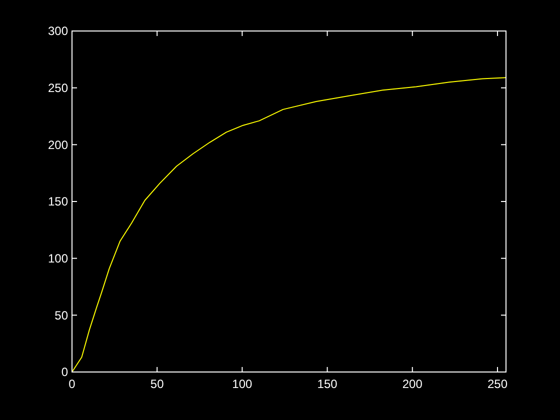 This screenshot has width=560, height=420. I want to click on x-tick-label: 250, so click(497, 384).